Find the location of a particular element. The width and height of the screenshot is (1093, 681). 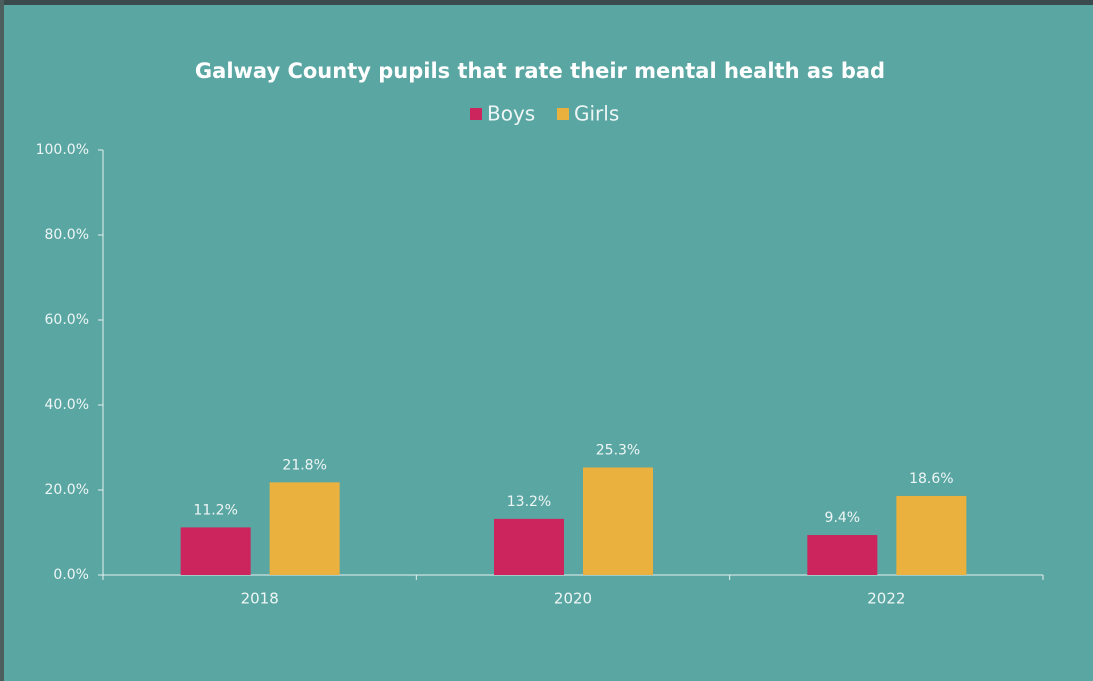

value-label: 9.4% is located at coordinates (843, 518).